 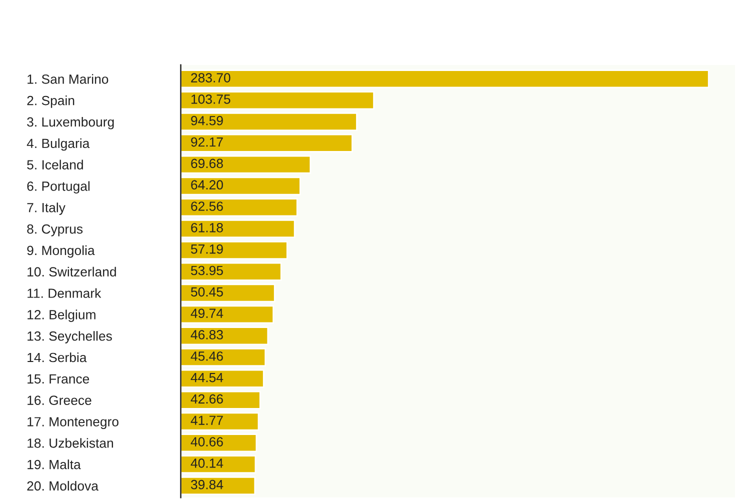 What do you see at coordinates (58, 187) in the screenshot?
I see `y-tick-label: 6. Portugal` at bounding box center [58, 187].